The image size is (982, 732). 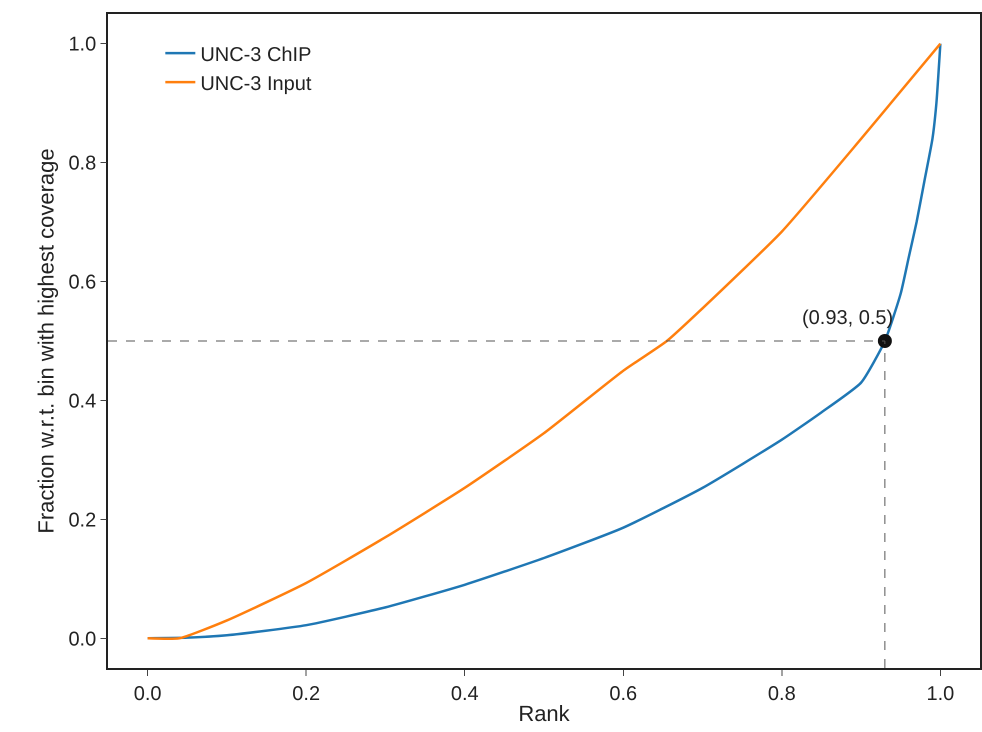 What do you see at coordinates (940, 693) in the screenshot?
I see `x-tick-label: 1.0` at bounding box center [940, 693].